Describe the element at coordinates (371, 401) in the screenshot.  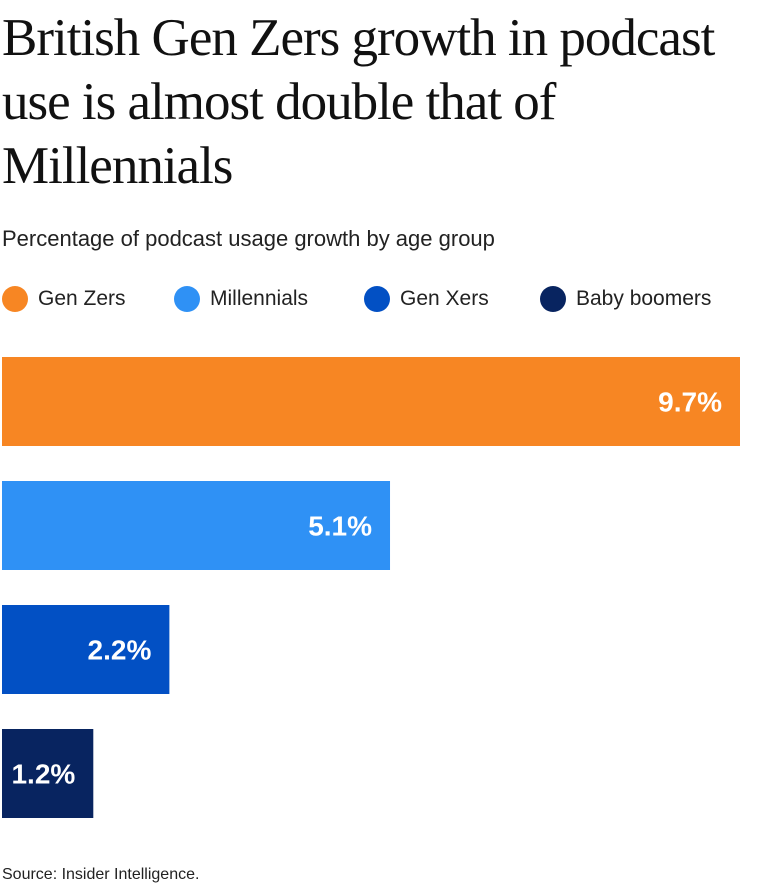
I see `bar-gen-zers` at that location.